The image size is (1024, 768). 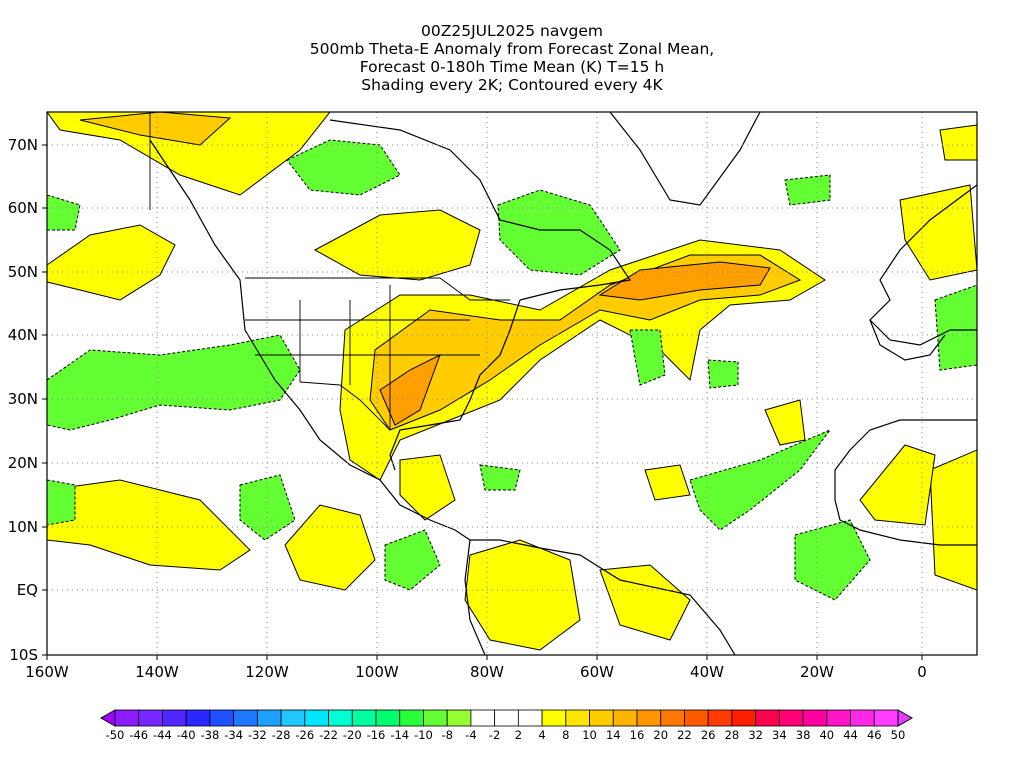 I want to click on lon-label: 160W, so click(x=47, y=672).